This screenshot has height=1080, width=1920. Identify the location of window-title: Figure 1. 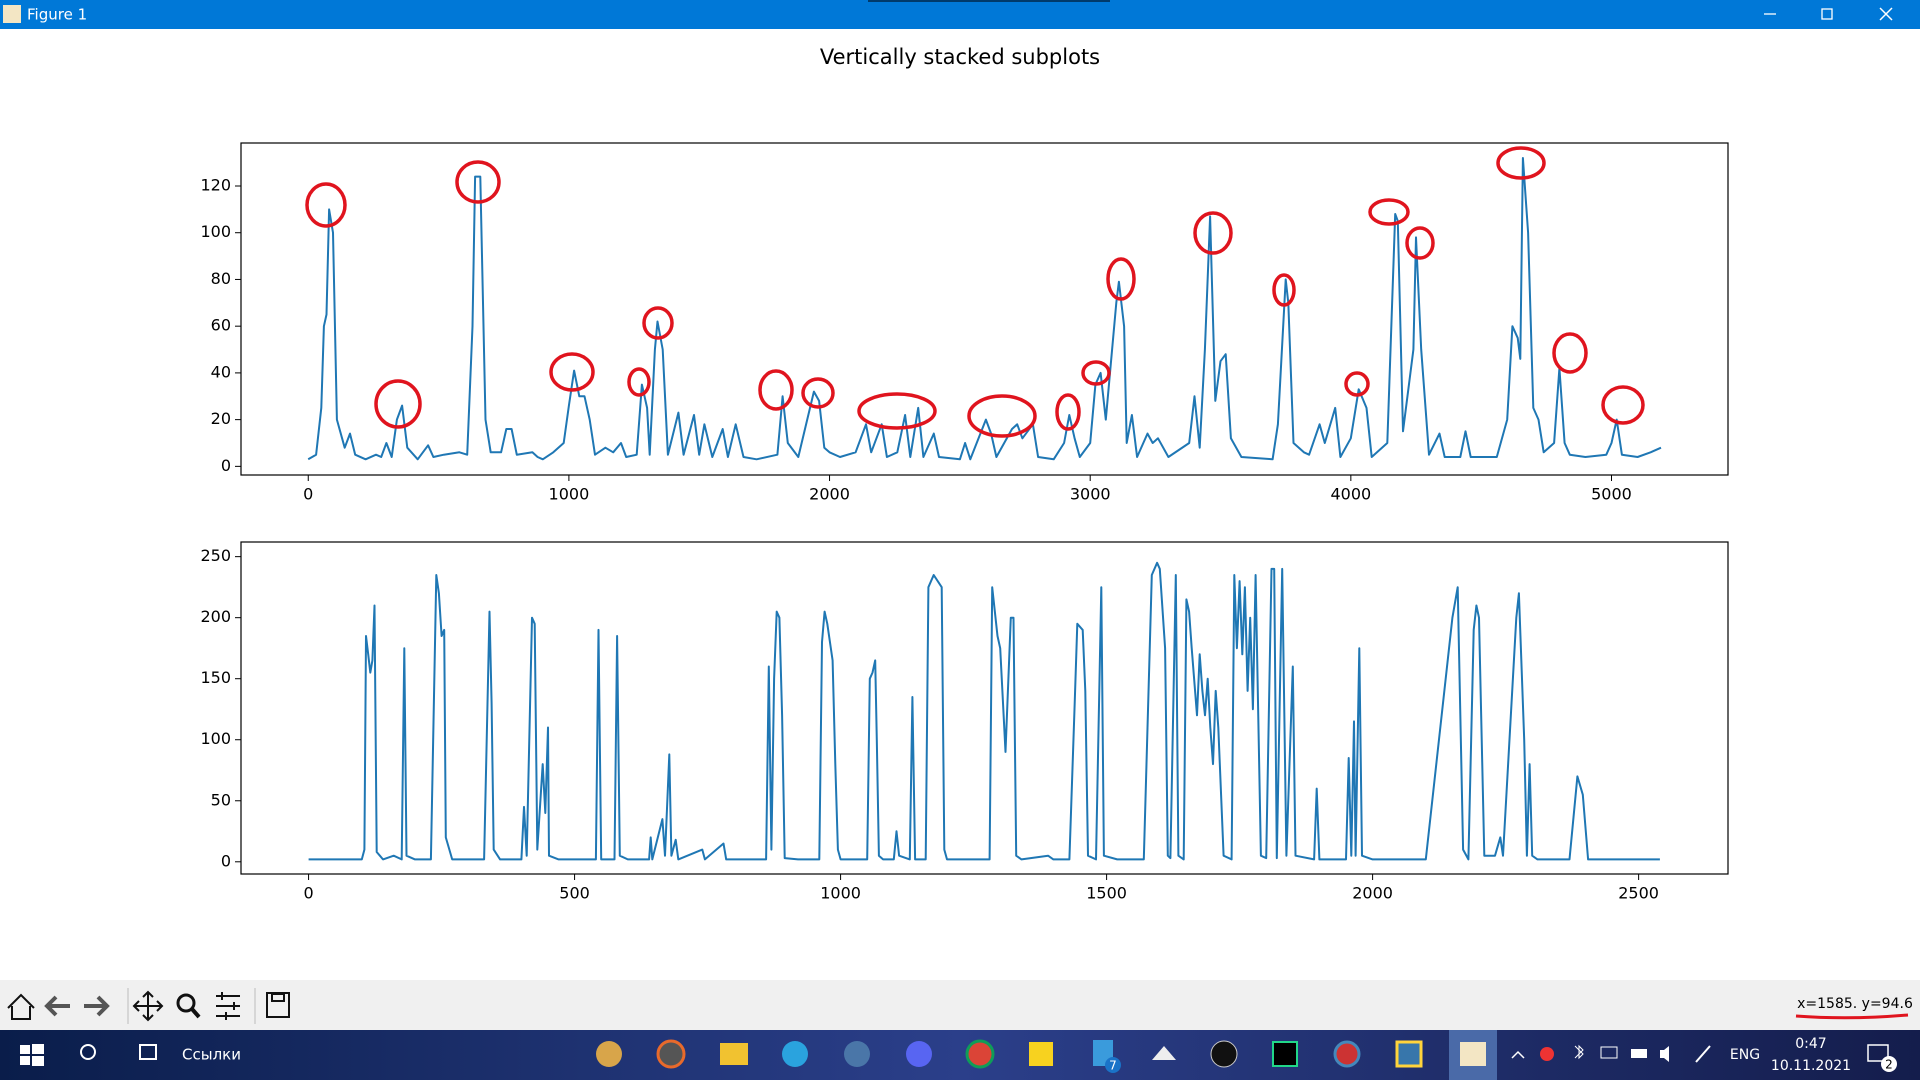
(57, 15).